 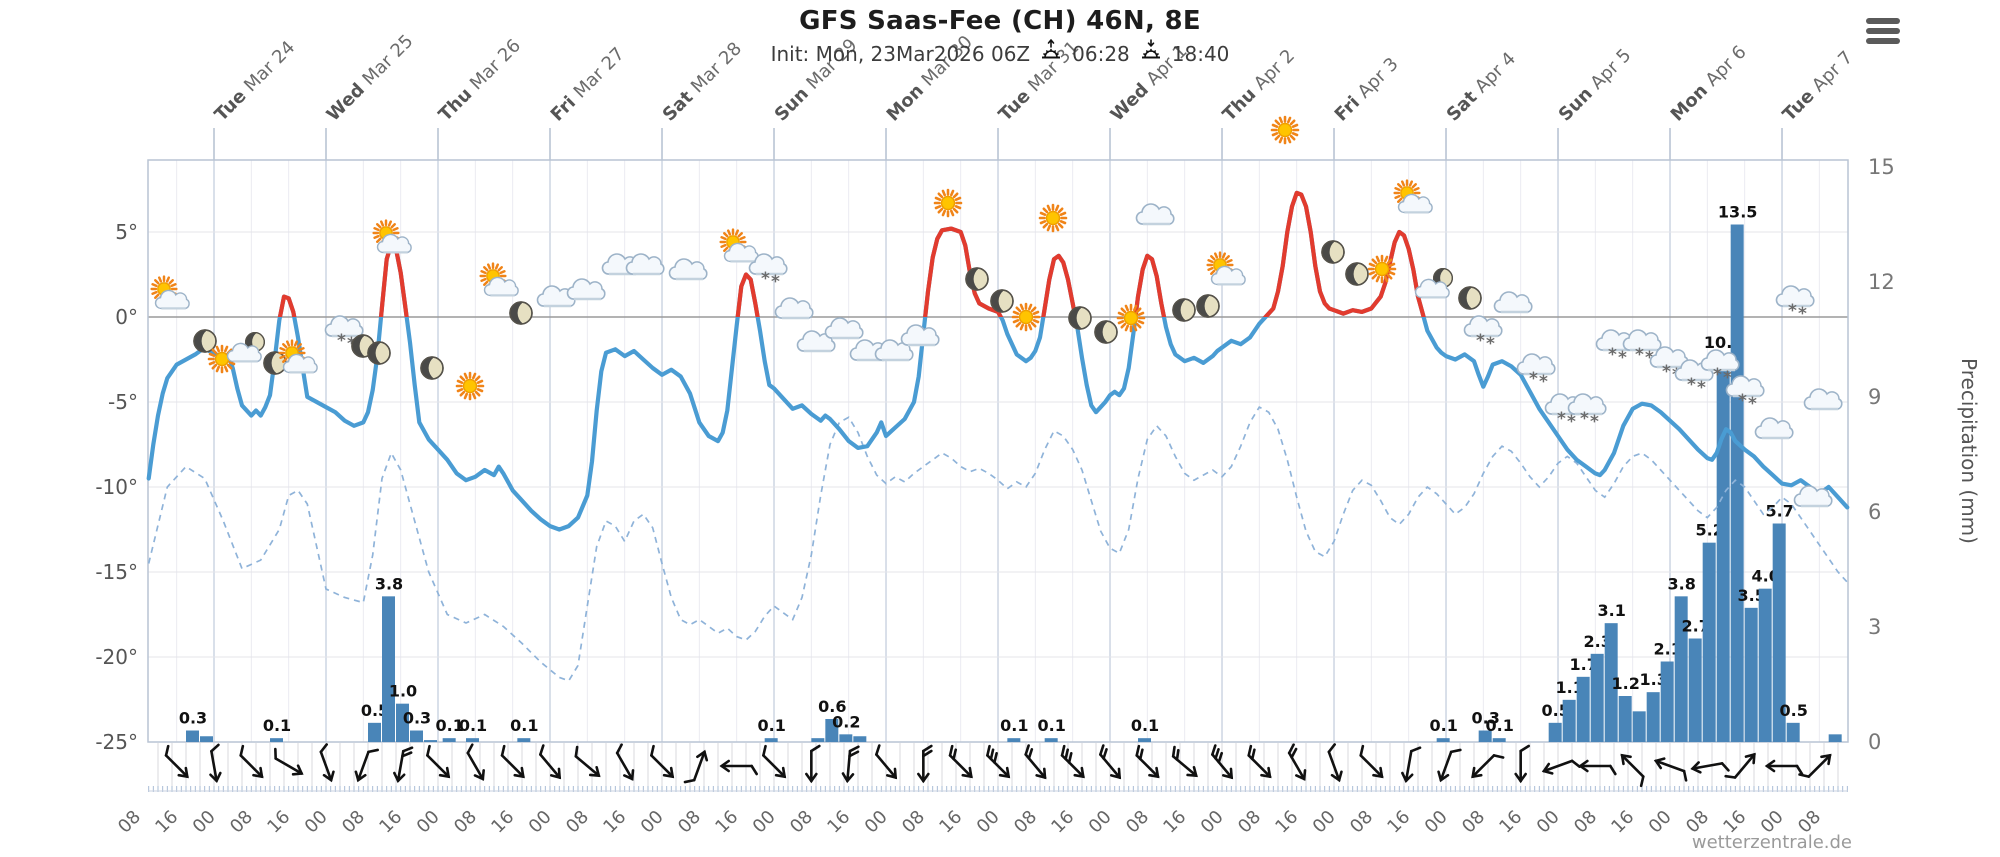 What do you see at coordinates (1200, 53) in the screenshot?
I see `sunset-time: 18:40` at bounding box center [1200, 53].